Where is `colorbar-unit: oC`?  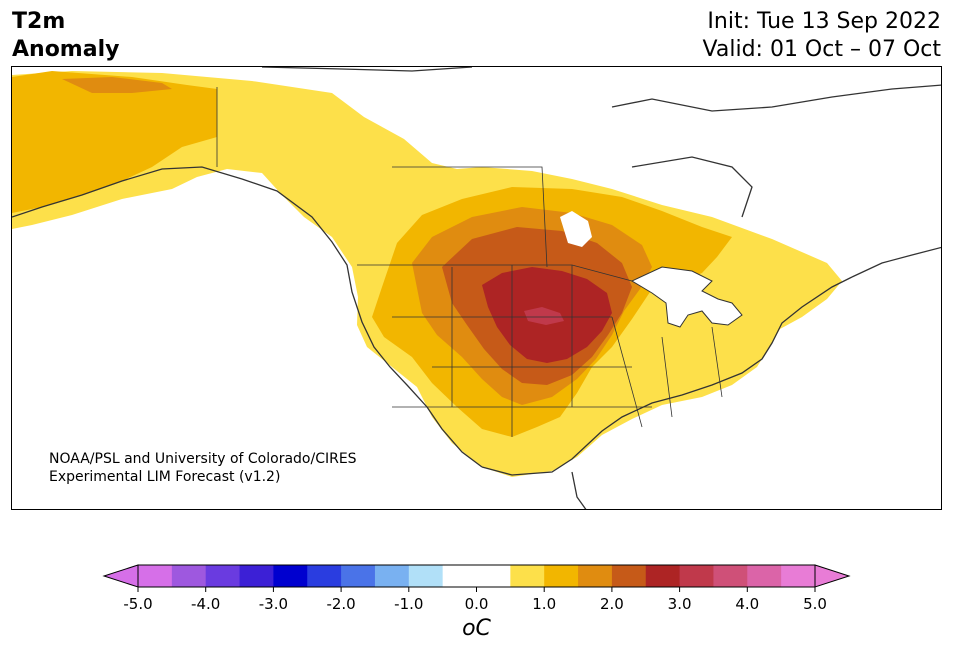 colorbar-unit: oC is located at coordinates (476, 628).